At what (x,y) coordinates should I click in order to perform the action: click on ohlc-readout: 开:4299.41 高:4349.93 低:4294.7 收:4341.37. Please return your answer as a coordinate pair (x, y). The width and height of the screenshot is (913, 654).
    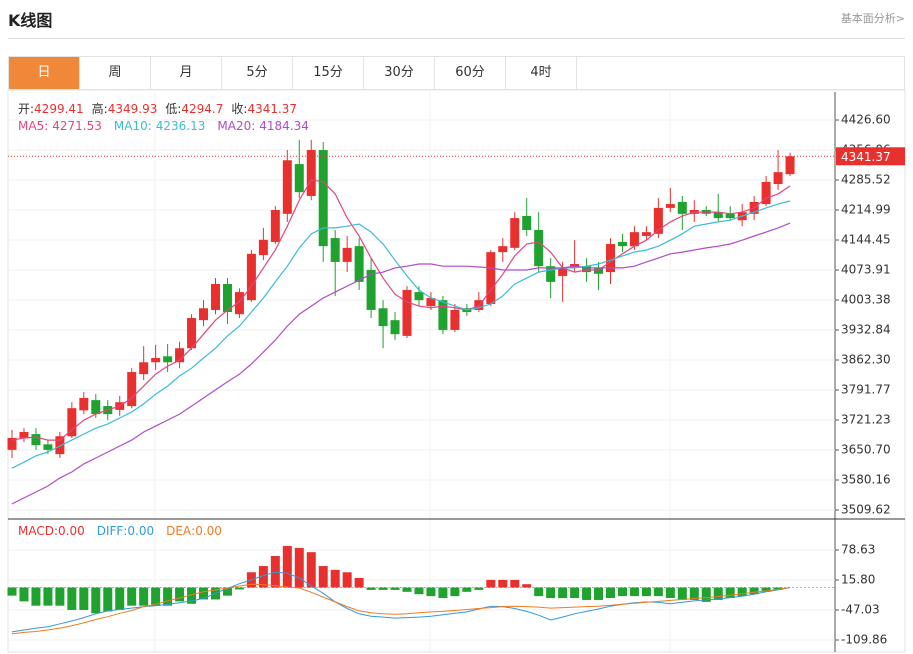
    Looking at the image, I should click on (161, 108).